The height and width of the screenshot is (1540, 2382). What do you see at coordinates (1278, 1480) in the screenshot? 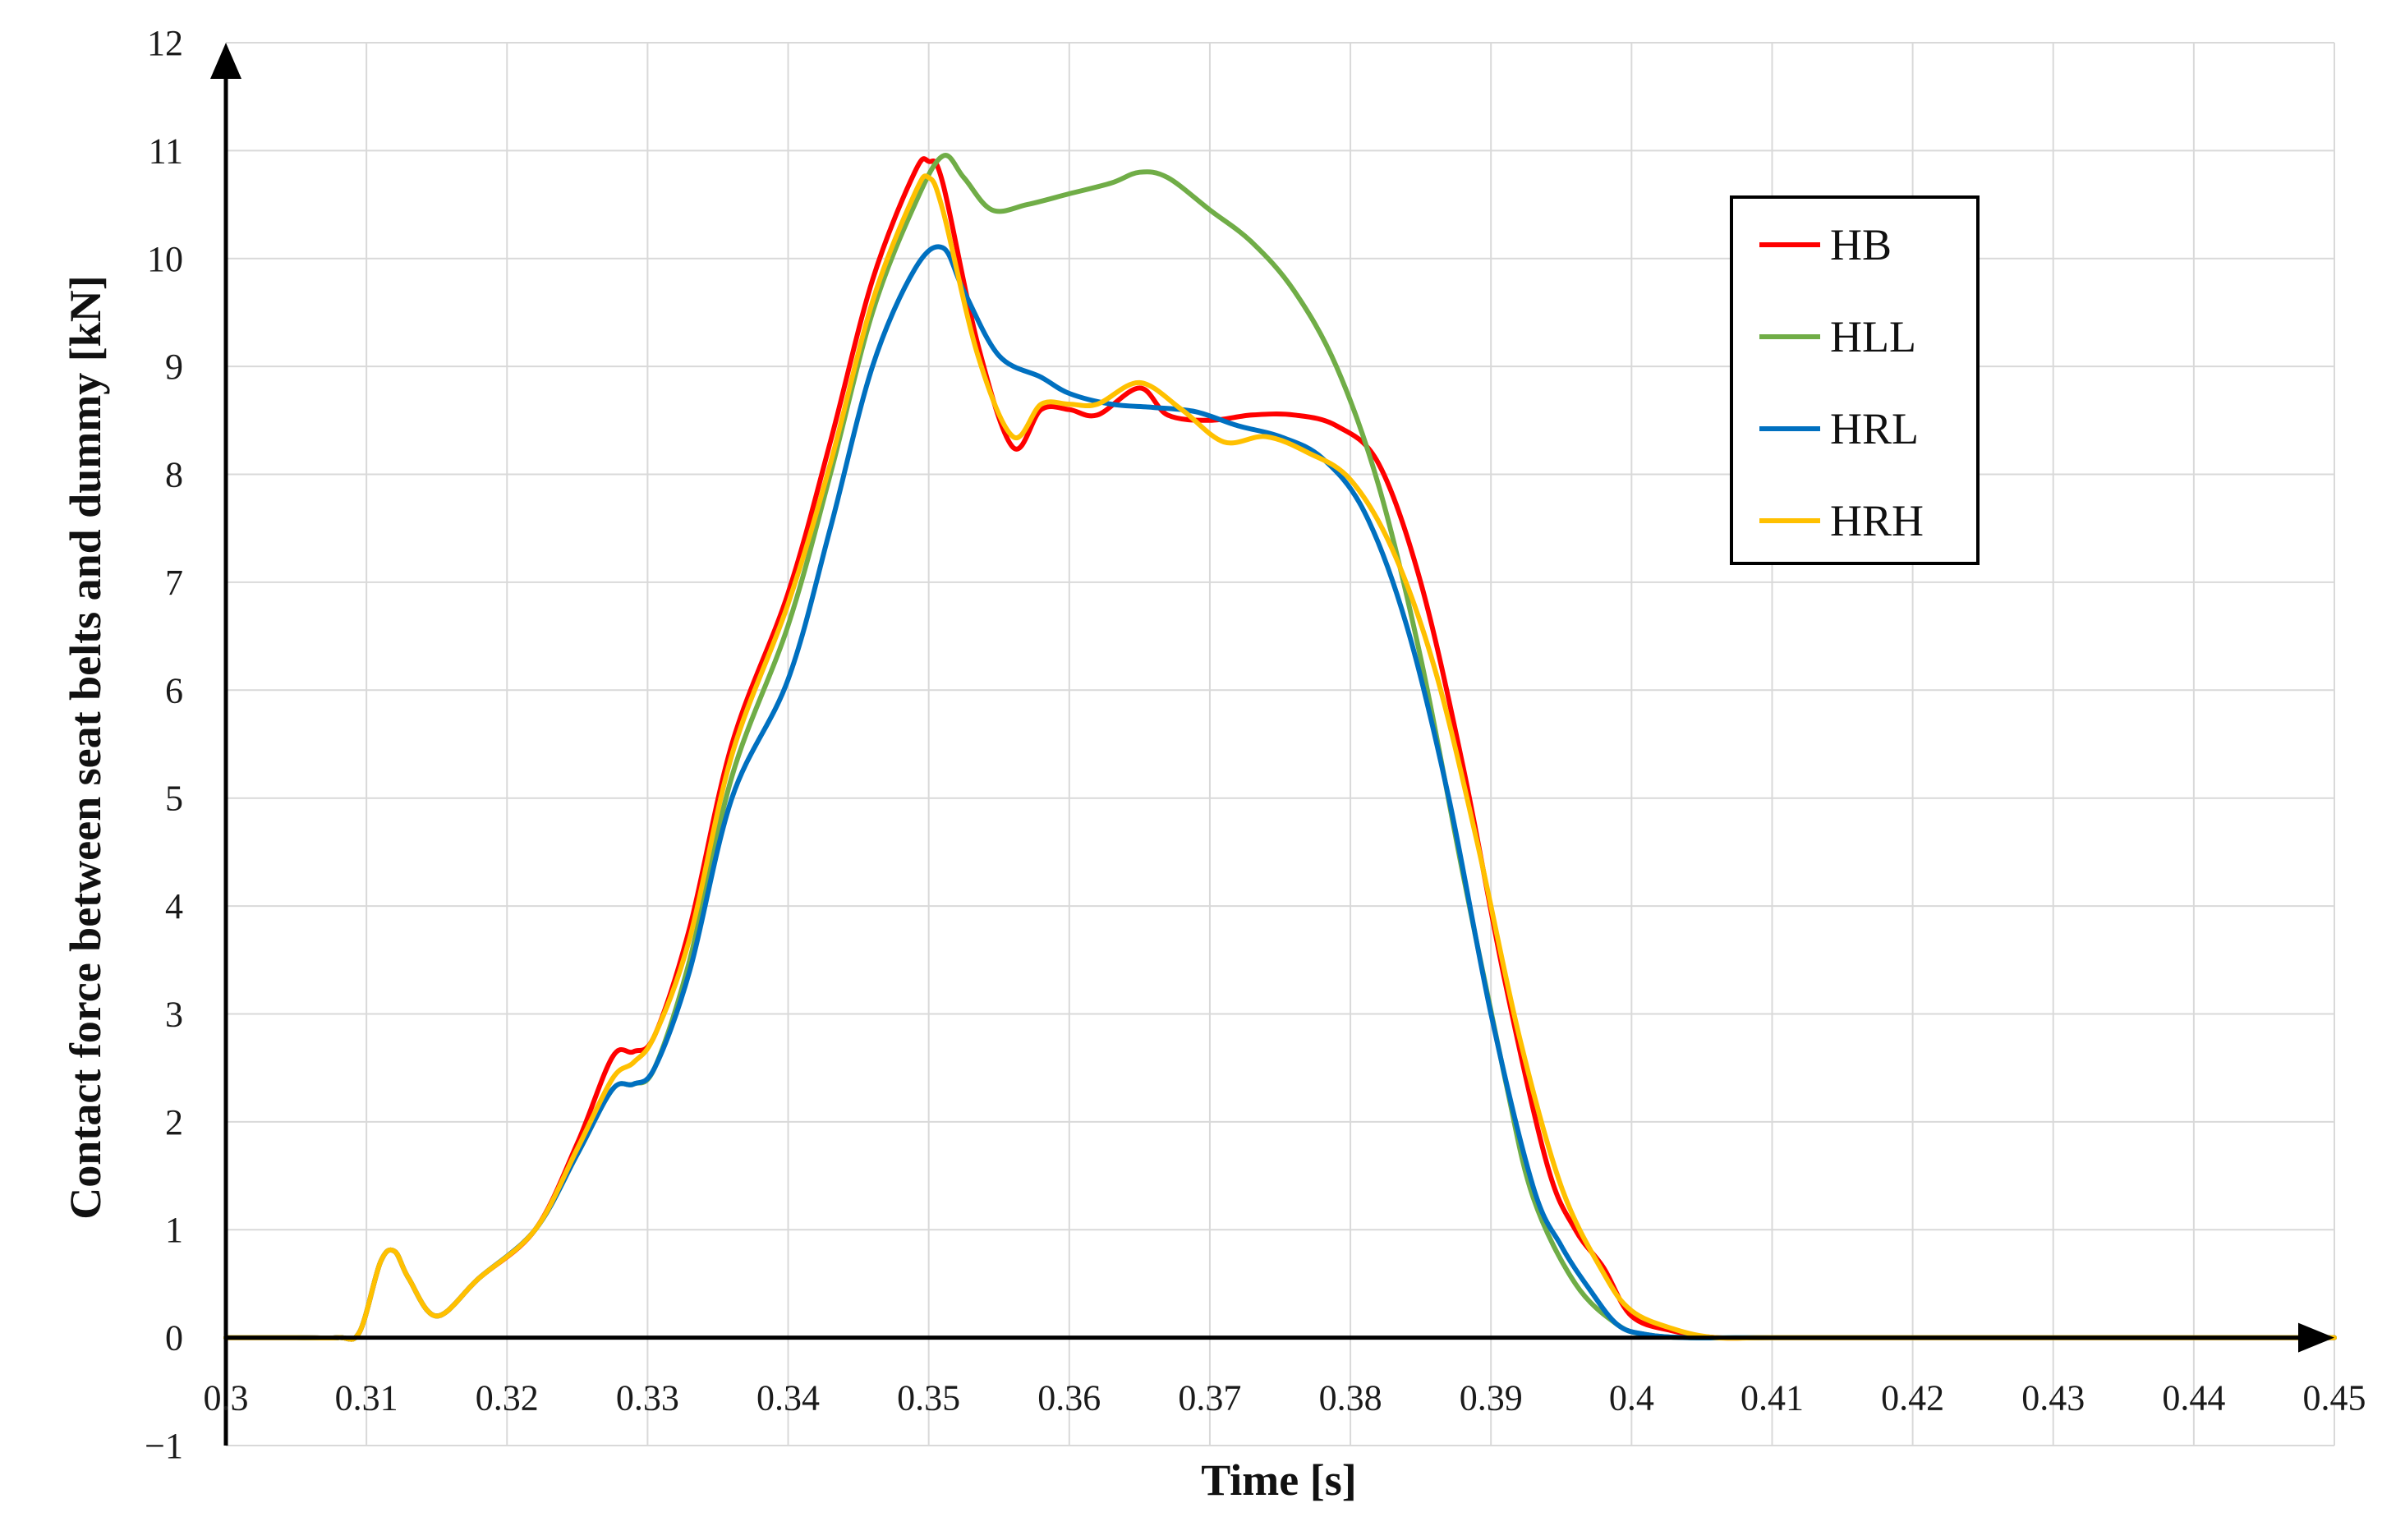
I see `x-axis-title: Time [s]` at bounding box center [1278, 1480].